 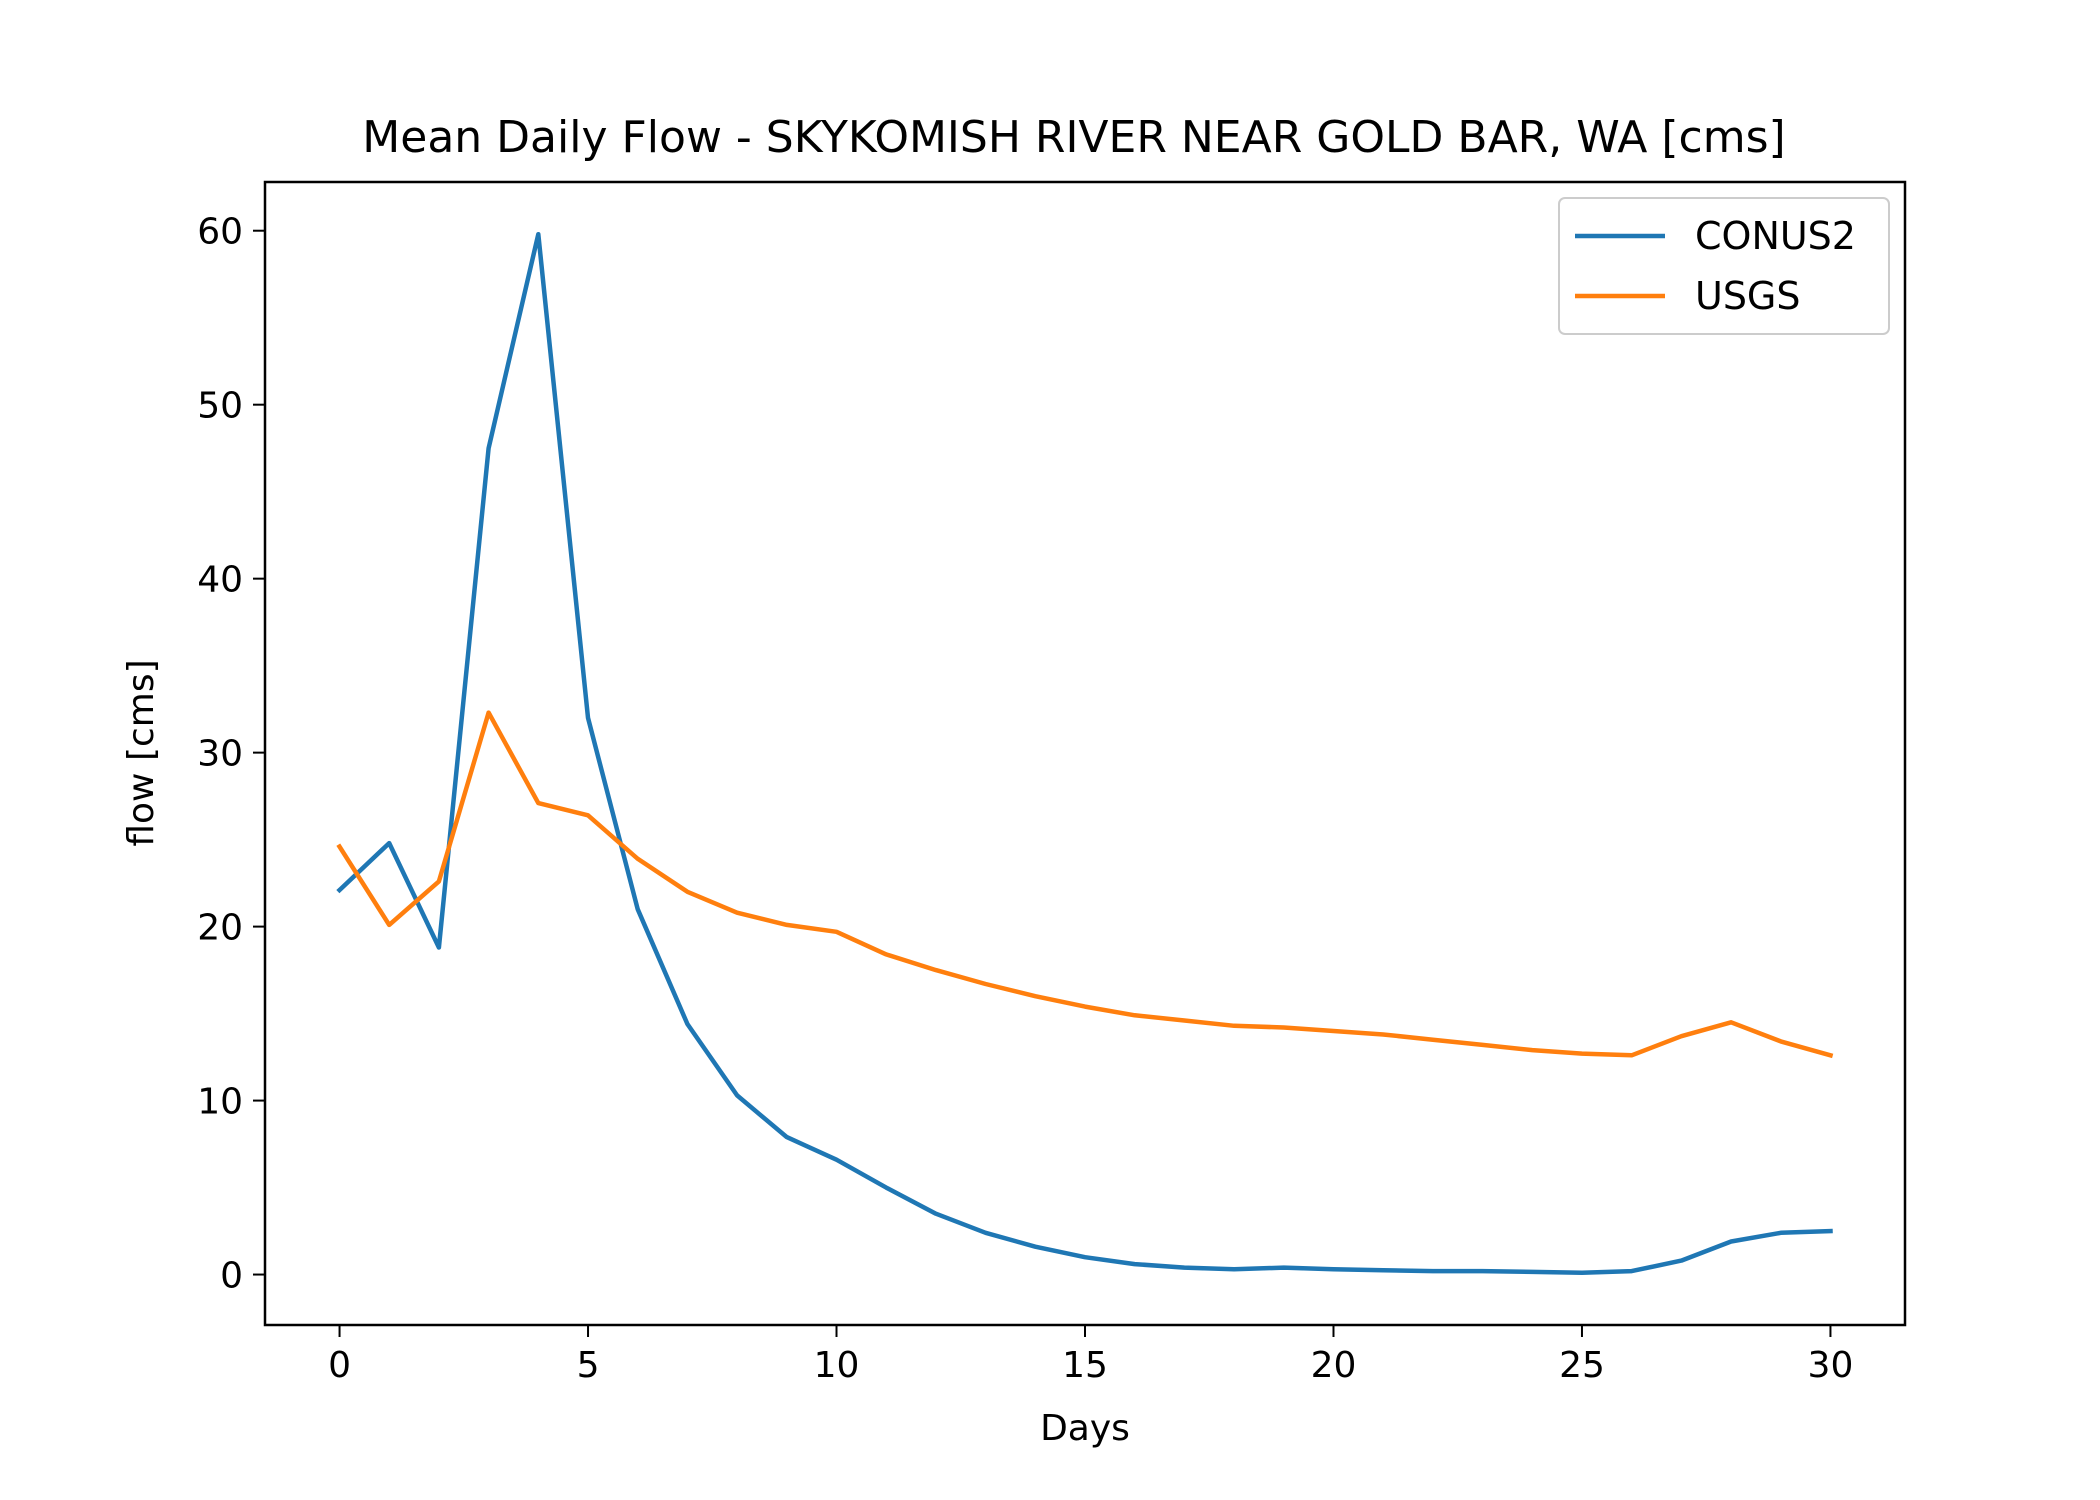 What do you see at coordinates (220, 1102) in the screenshot?
I see `y-tick-label: 10` at bounding box center [220, 1102].